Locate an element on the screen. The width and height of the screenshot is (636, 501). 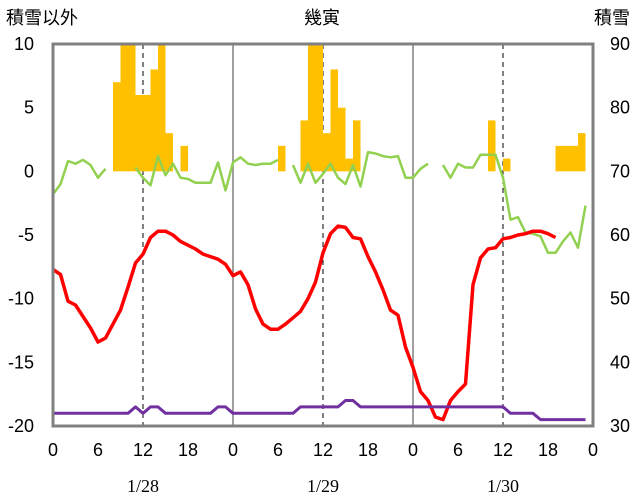
right-tick-label: 90 is located at coordinates (620, 44).